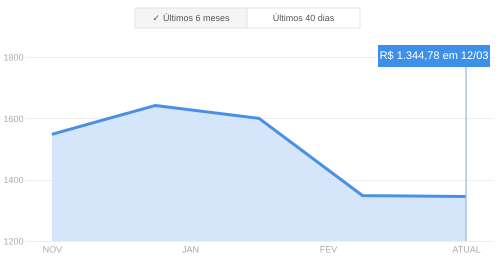 This screenshot has width=500, height=262. I want to click on y-tick-label: 1200, so click(13, 241).